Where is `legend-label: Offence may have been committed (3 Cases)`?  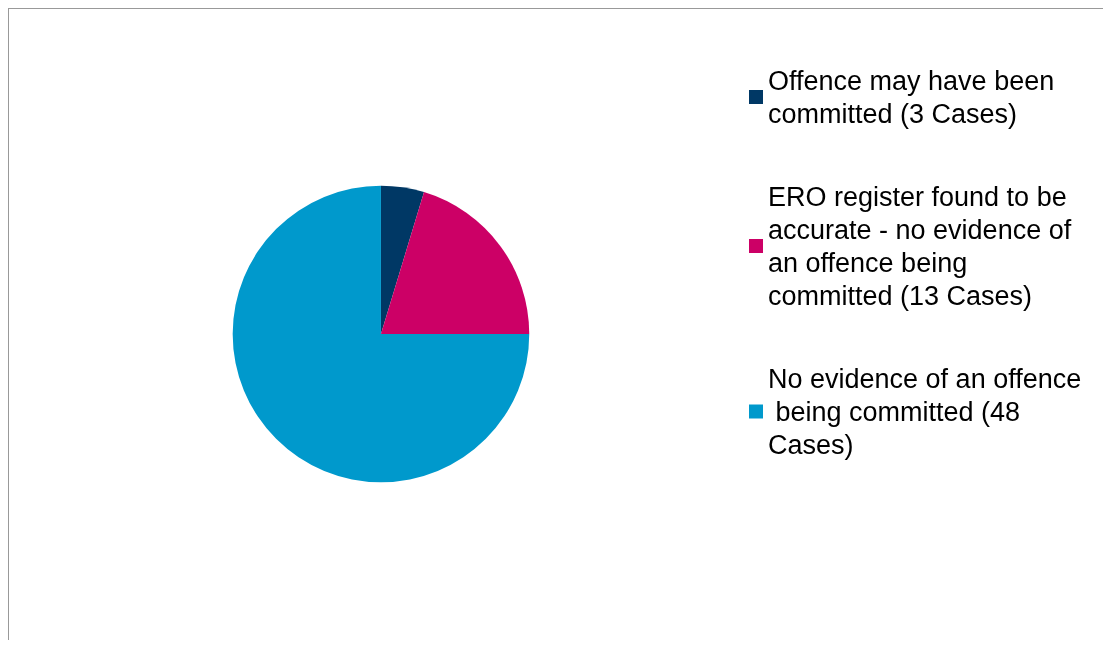
legend-label: Offence may have been committed (3 Cases) is located at coordinates (915, 97).